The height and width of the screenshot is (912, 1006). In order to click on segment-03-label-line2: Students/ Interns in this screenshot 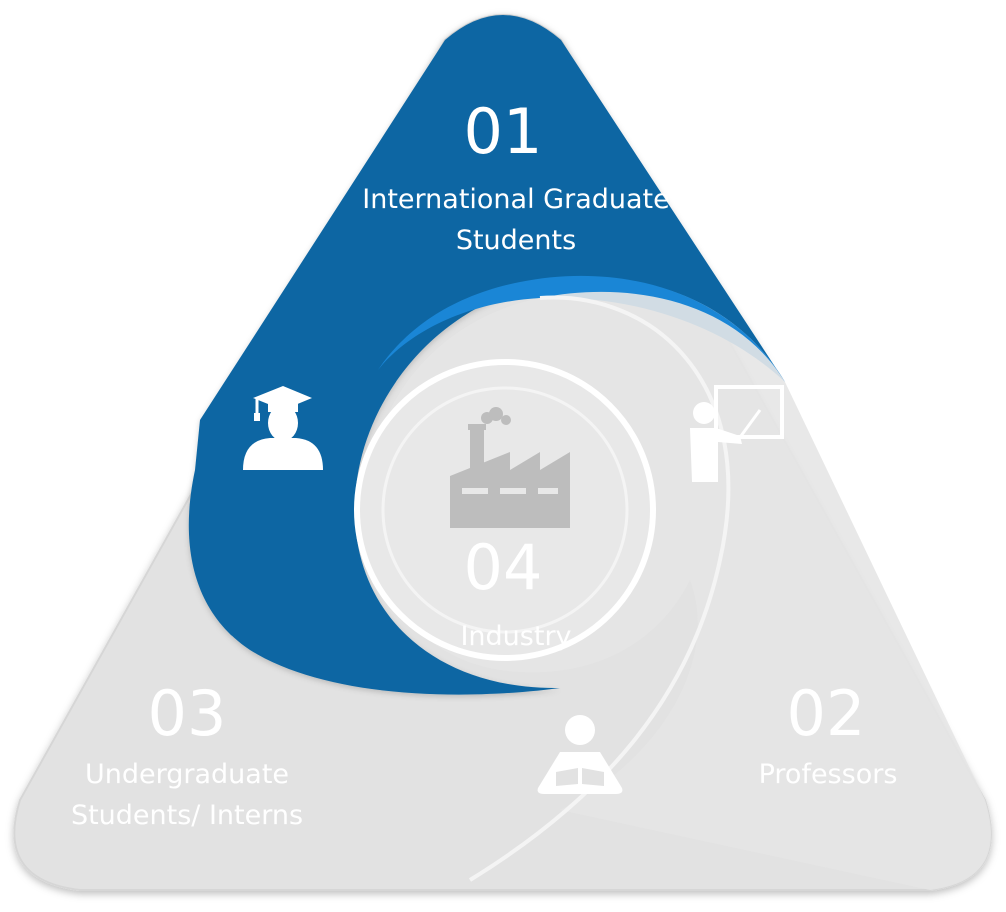, I will do `click(187, 815)`.